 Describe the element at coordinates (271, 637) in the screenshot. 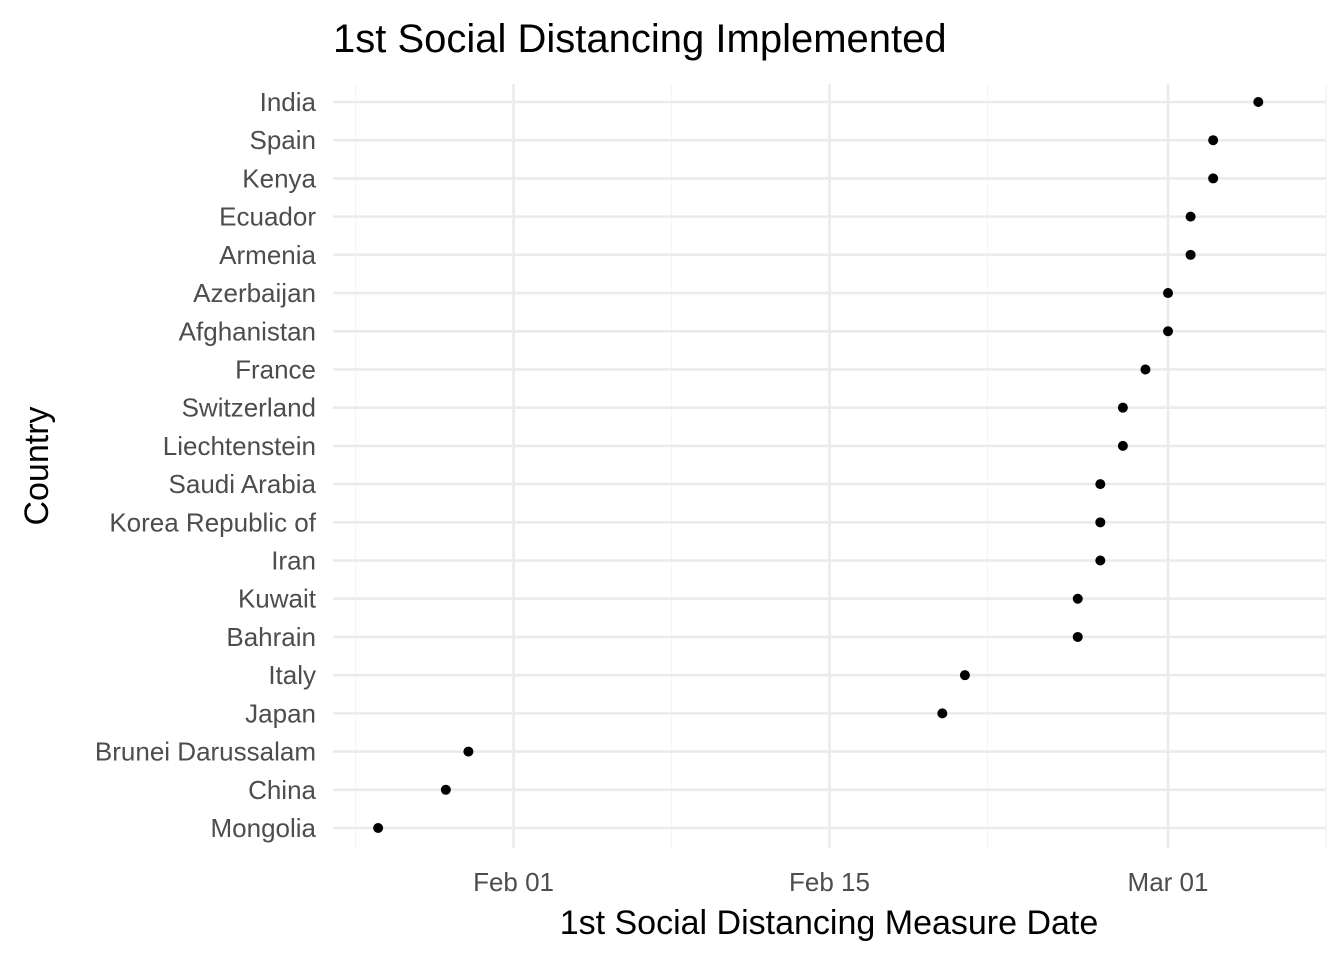

I see `y-tick-label: Bahrain` at that location.